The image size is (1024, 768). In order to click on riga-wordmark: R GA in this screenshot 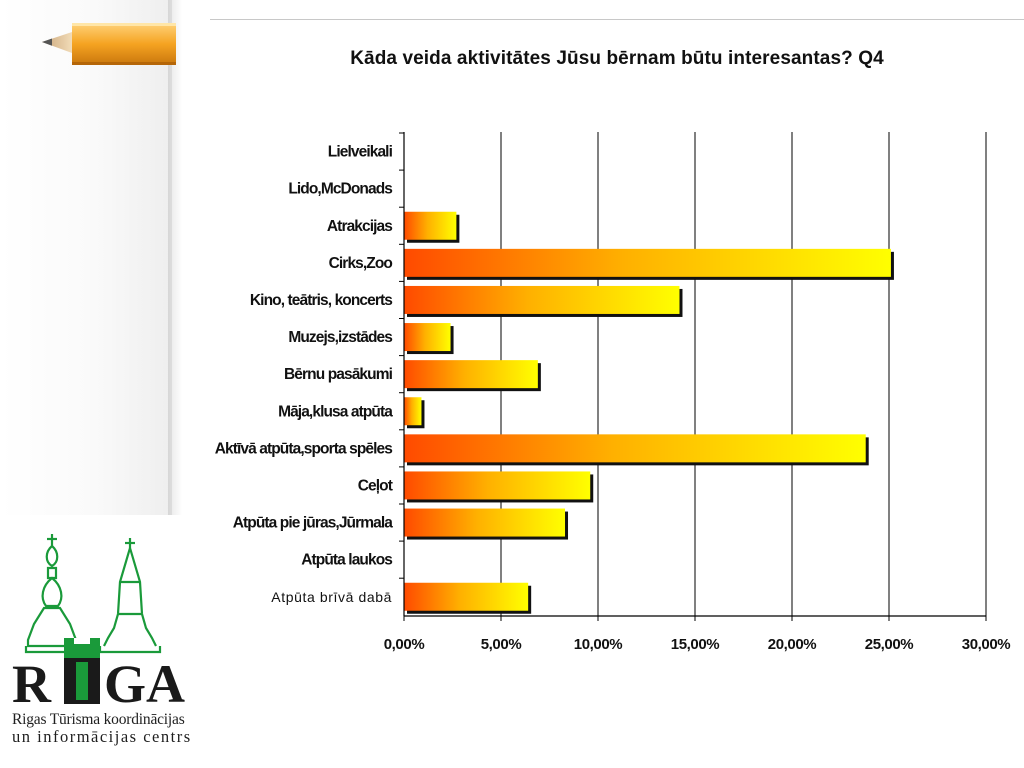, I will do `click(98, 676)`.